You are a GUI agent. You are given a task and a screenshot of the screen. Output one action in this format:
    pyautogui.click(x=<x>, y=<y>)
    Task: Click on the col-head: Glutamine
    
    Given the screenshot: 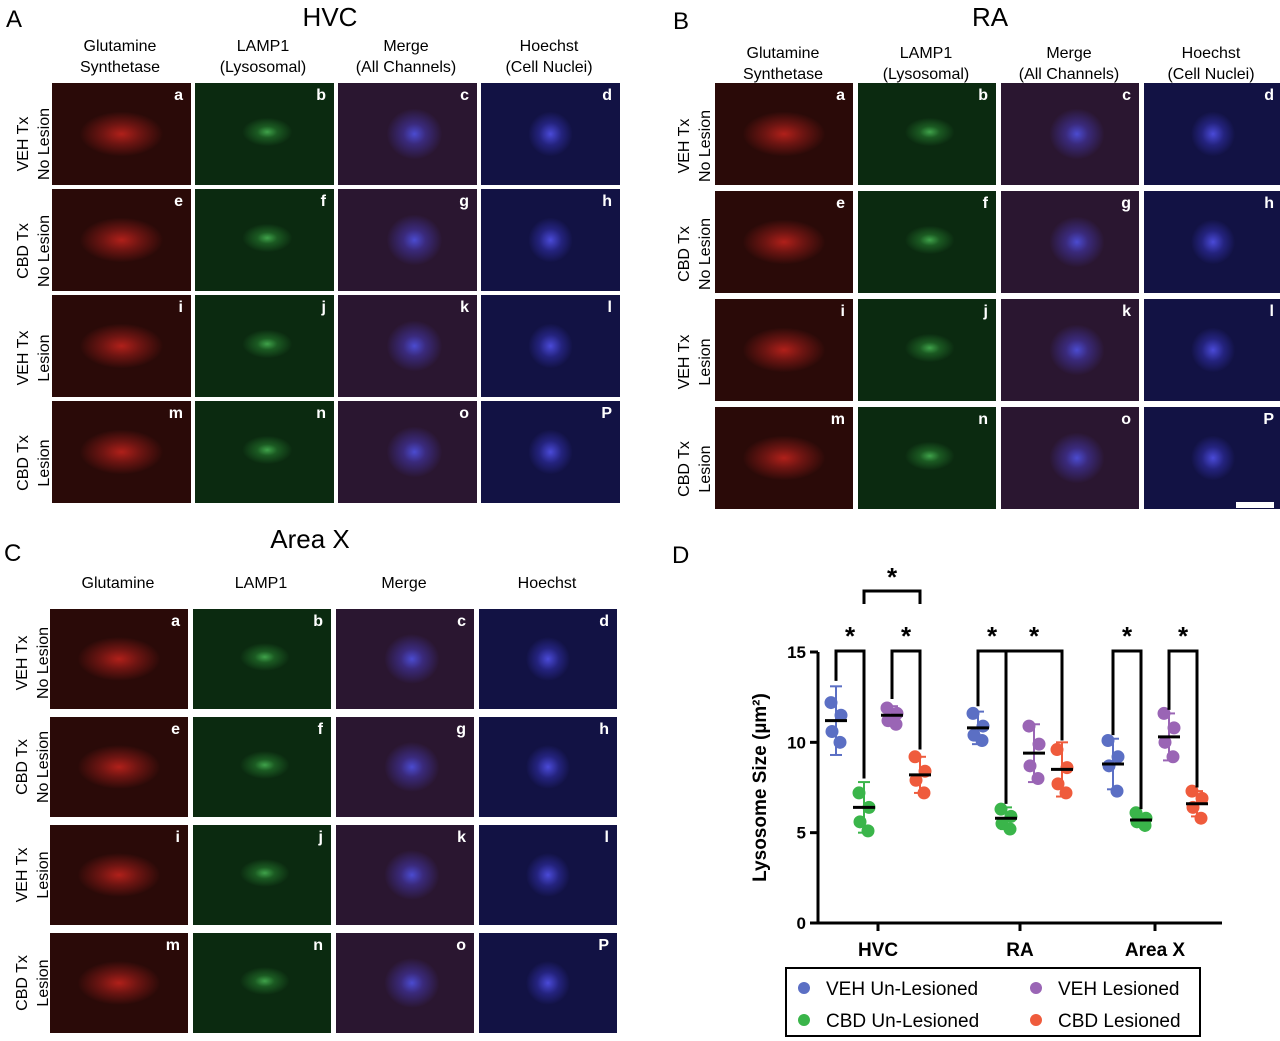 What is the action you would take?
    pyautogui.click(x=118, y=583)
    